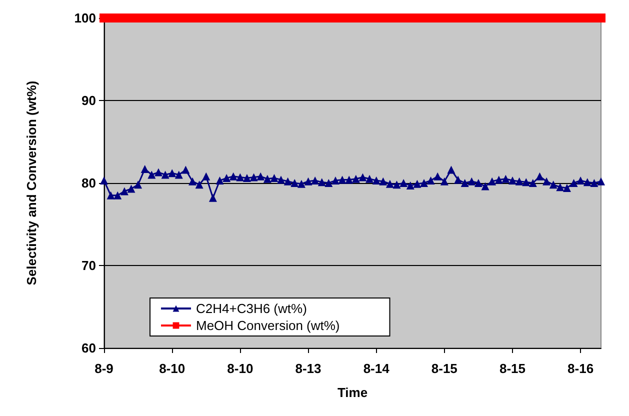 The height and width of the screenshot is (416, 629). Describe the element at coordinates (268, 325) in the screenshot. I see `legend-label: MeOH Conversion (wt%)` at that location.